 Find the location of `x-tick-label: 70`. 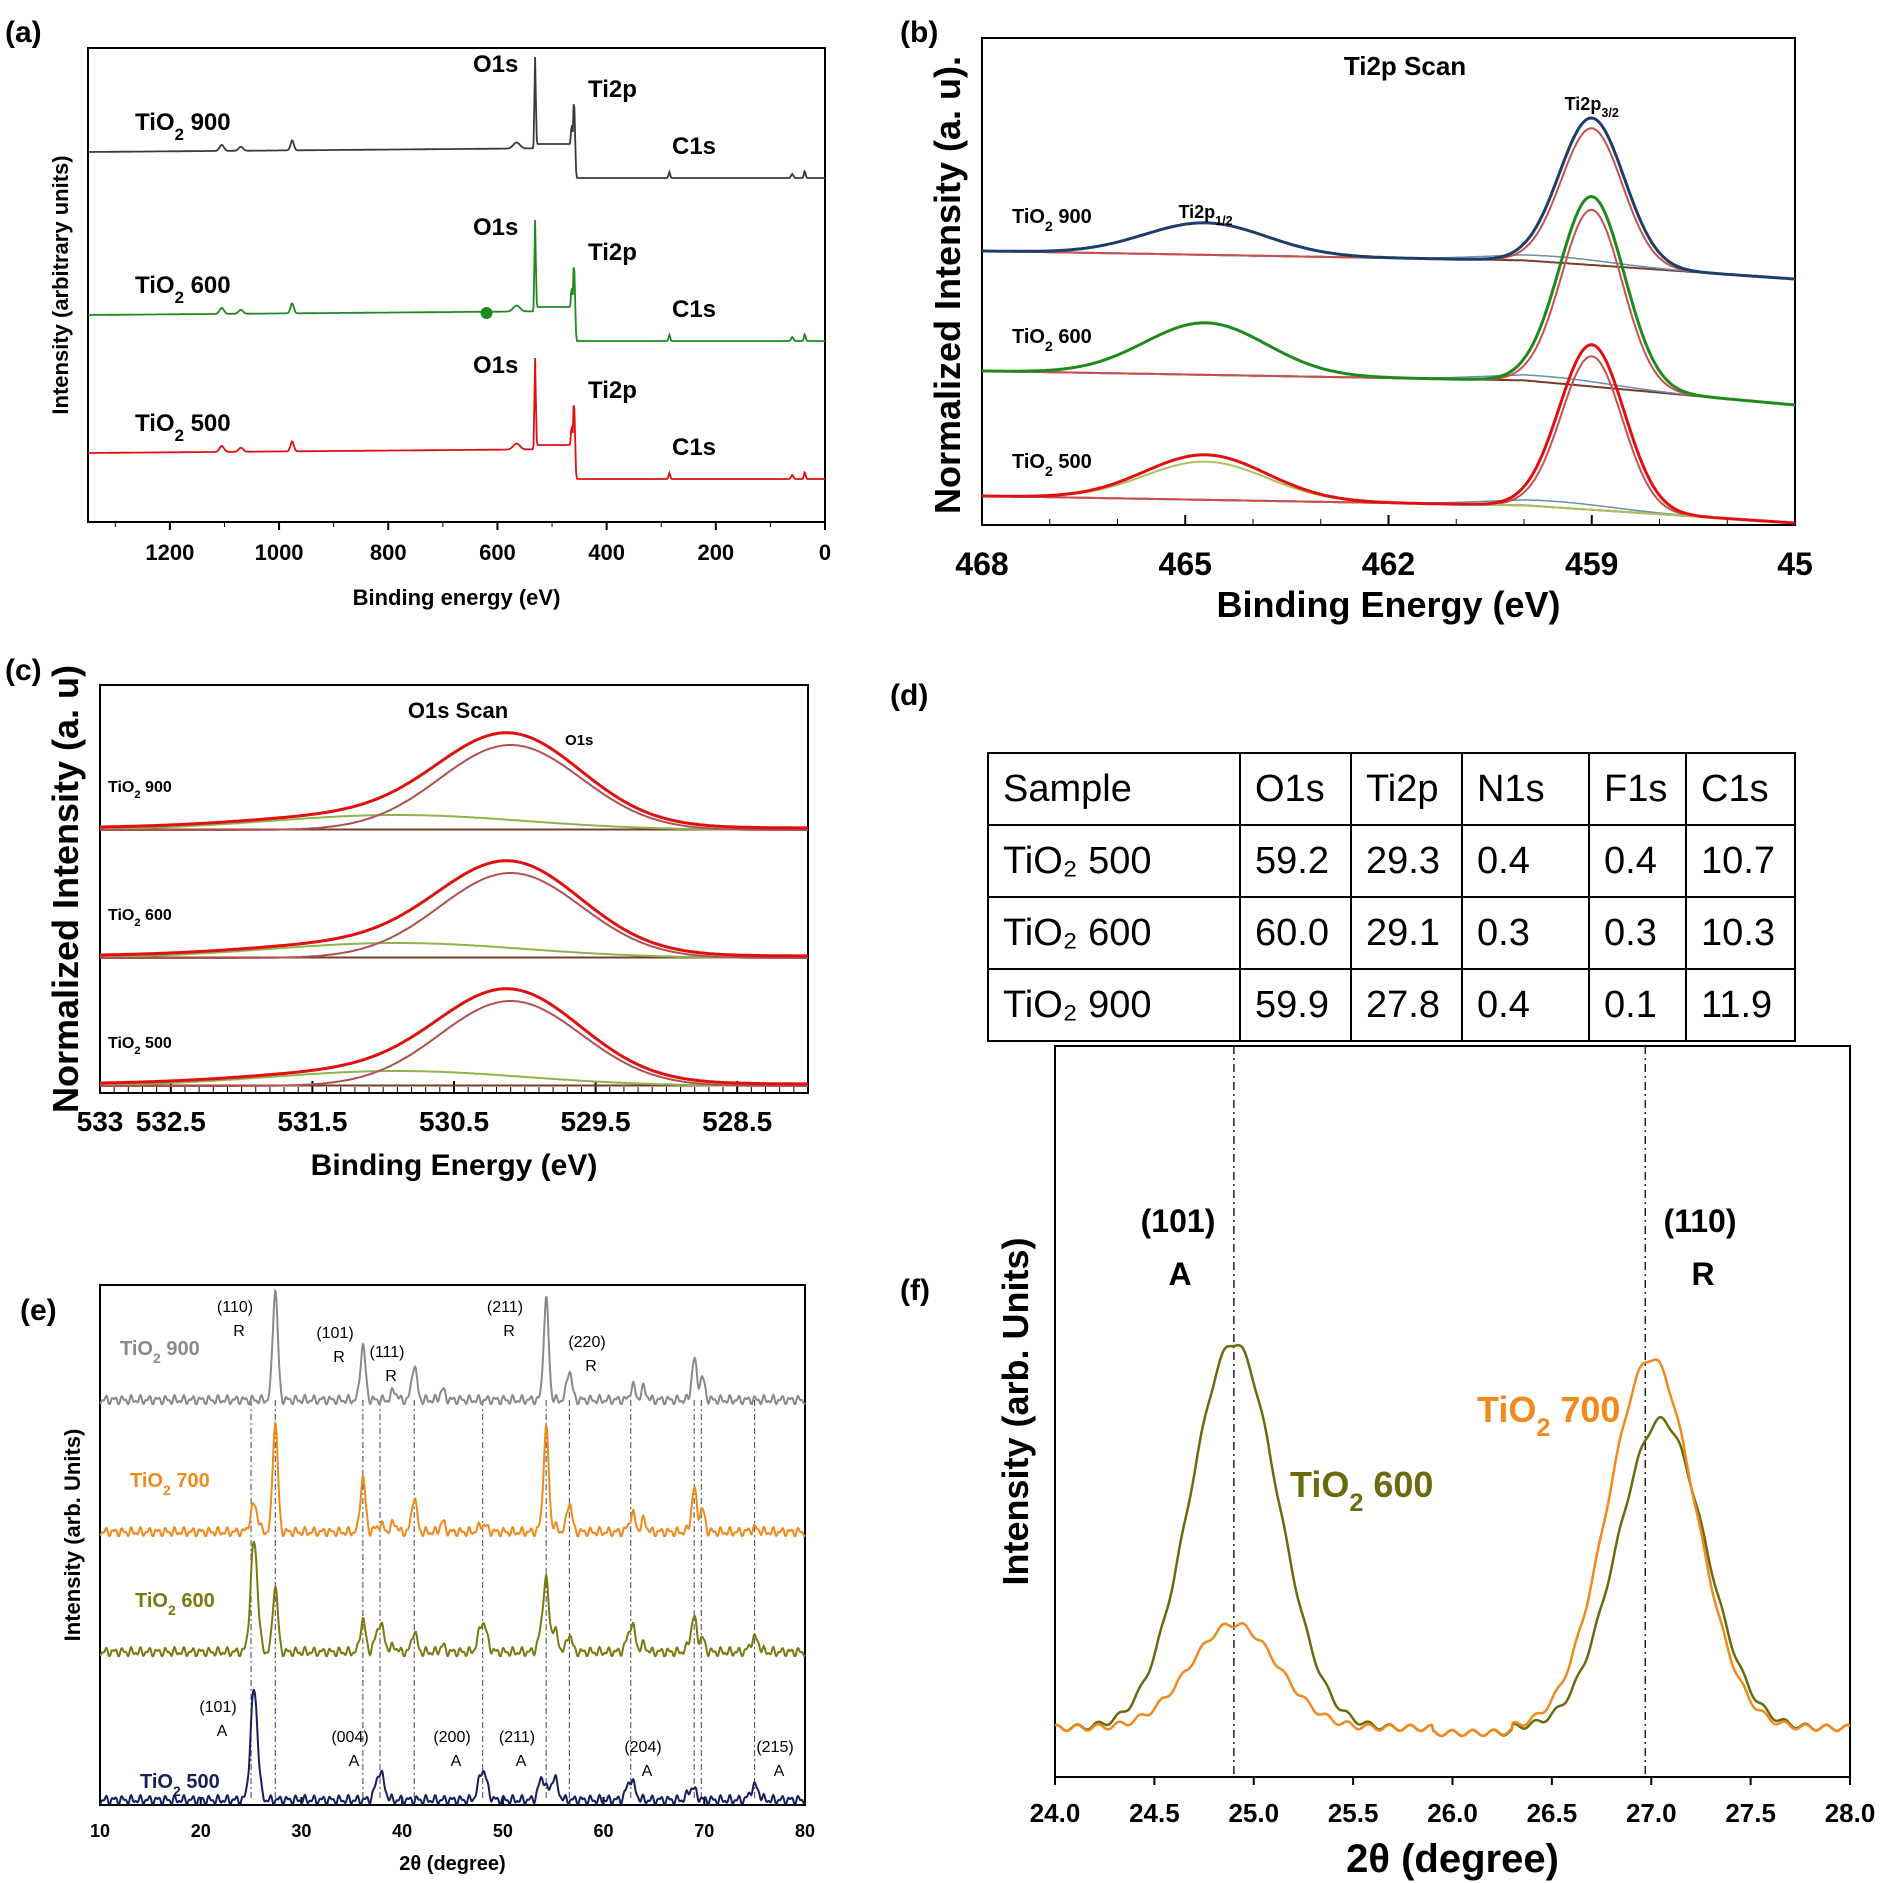

x-tick-label: 70 is located at coordinates (704, 1831).